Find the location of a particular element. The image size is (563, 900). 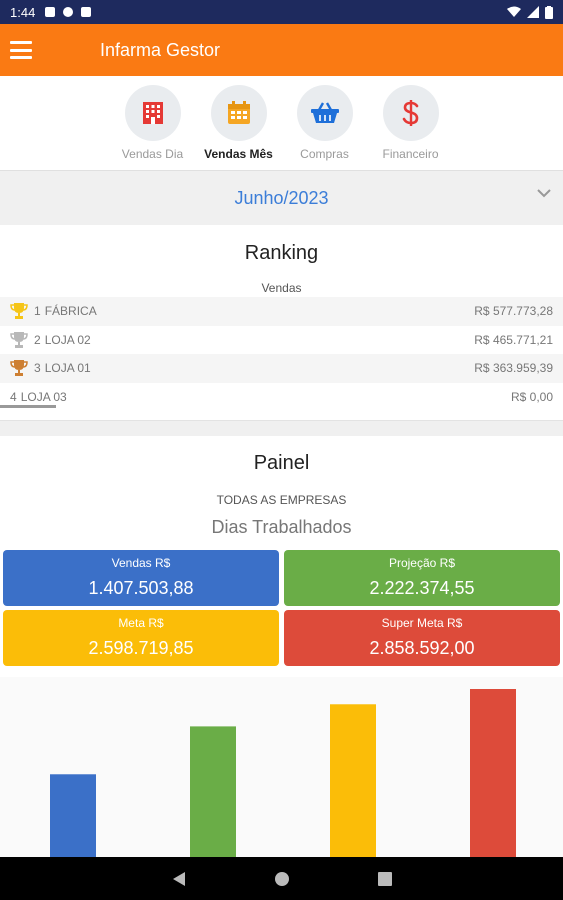

calendar-icon is located at coordinates (238, 112).